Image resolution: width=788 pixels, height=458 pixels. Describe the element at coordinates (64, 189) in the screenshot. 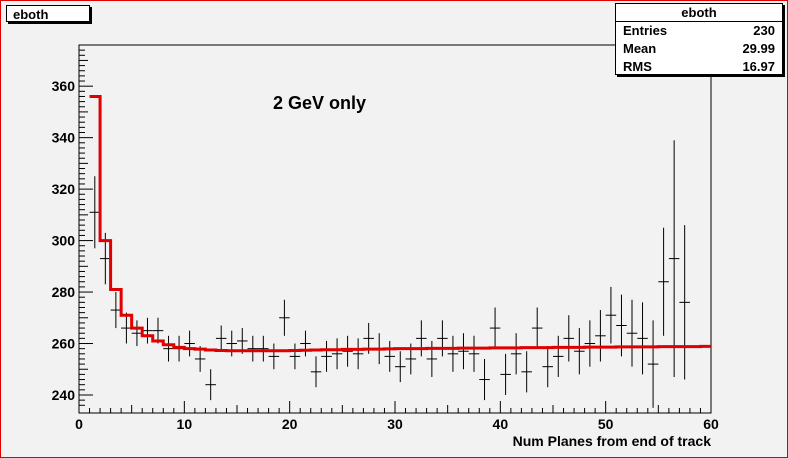

I see `y-tick-label: 320` at that location.